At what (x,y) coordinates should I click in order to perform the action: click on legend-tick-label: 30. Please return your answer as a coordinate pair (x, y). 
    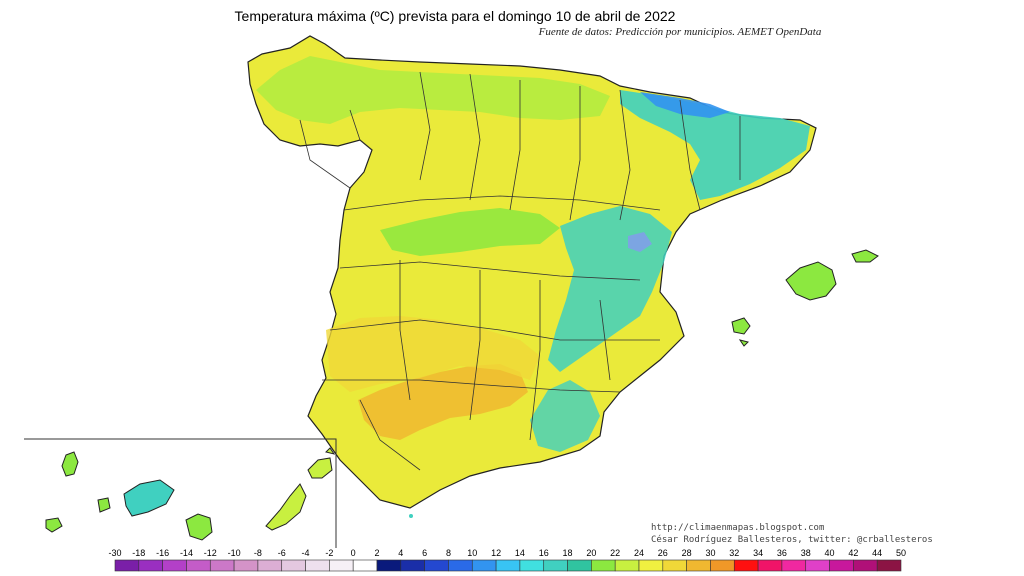
    Looking at the image, I should click on (710, 553).